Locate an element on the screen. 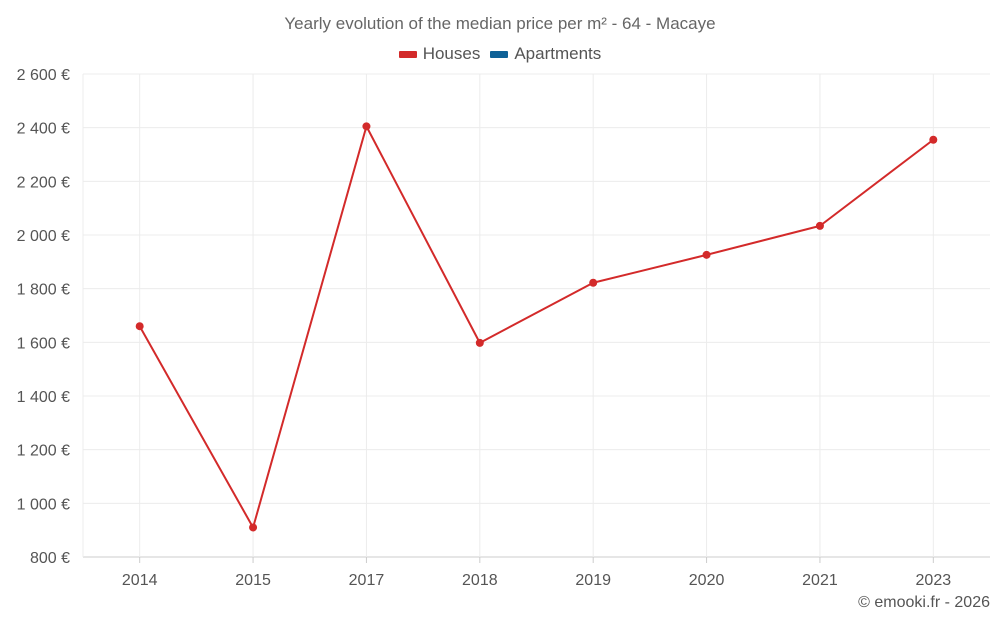  y-tick-label: 2 000 € is located at coordinates (43, 236).